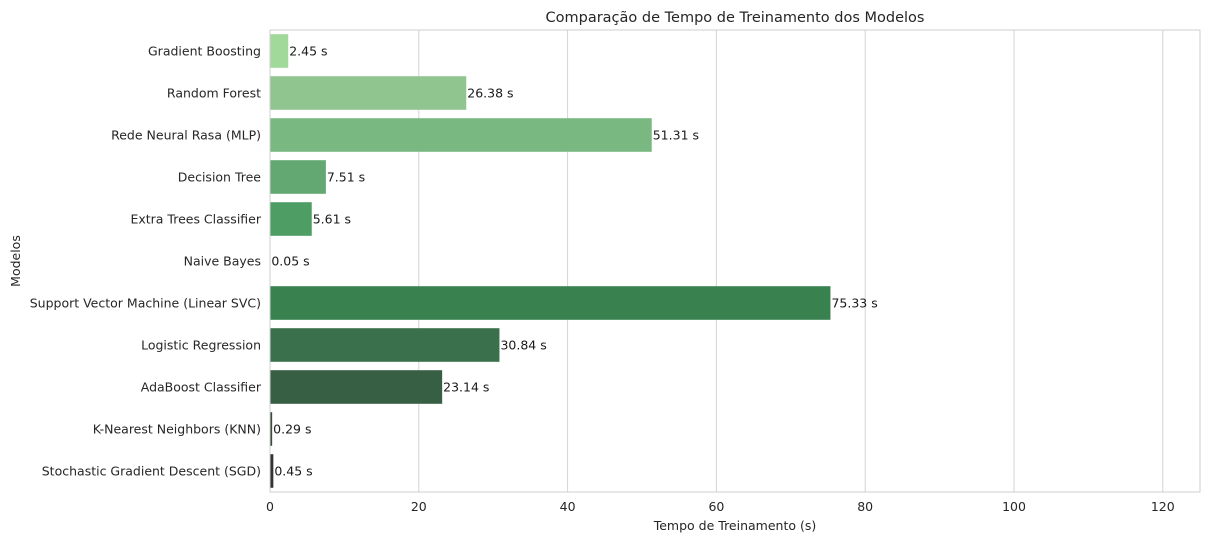  Describe the element at coordinates (293, 471) in the screenshot. I see `data-label: 0.45 s` at that location.